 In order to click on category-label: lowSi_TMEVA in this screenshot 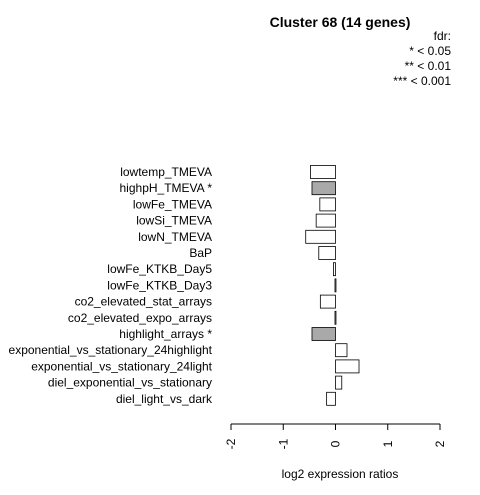, I will do `click(174, 221)`.